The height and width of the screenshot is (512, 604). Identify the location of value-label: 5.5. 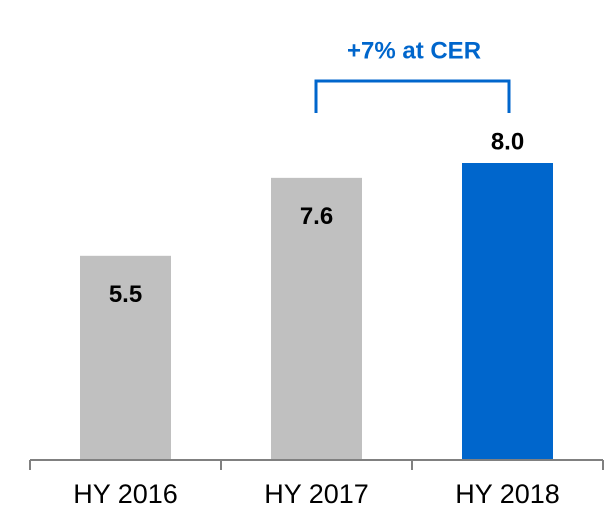
(125, 294).